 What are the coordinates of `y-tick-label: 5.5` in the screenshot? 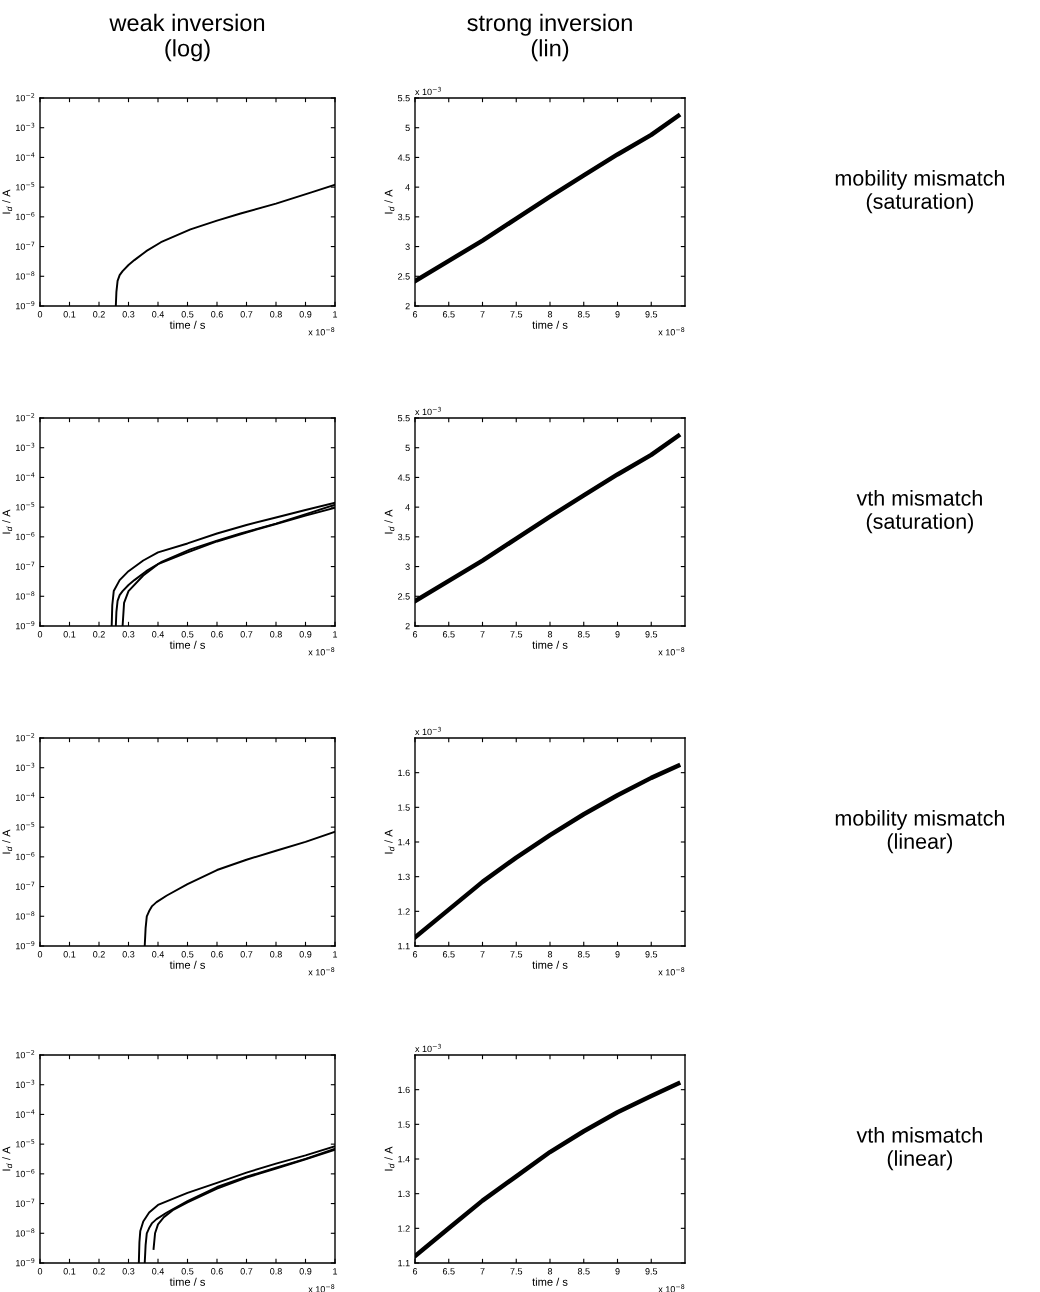 It's located at (403, 98).